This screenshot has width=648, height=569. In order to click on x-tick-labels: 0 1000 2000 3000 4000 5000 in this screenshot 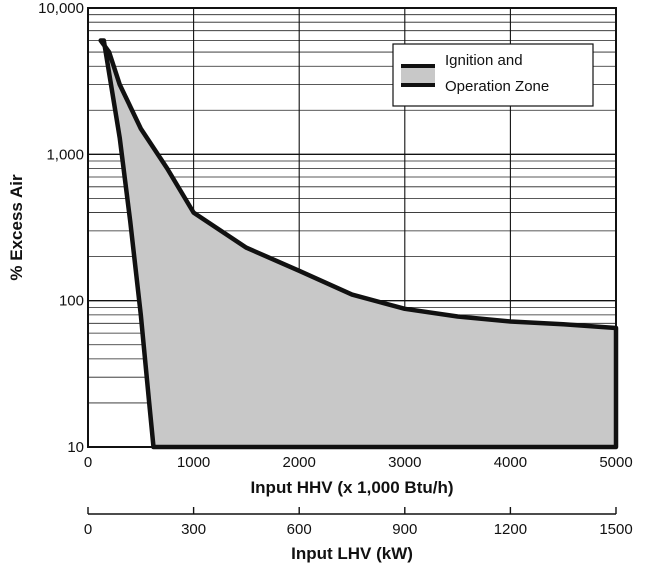, I will do `click(358, 462)`.